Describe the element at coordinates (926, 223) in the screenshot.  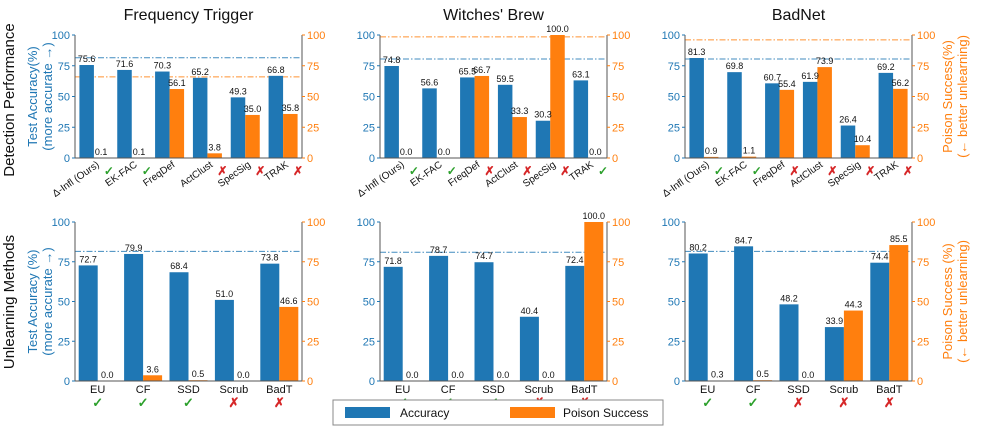
I see `tick-label-right: 100` at that location.